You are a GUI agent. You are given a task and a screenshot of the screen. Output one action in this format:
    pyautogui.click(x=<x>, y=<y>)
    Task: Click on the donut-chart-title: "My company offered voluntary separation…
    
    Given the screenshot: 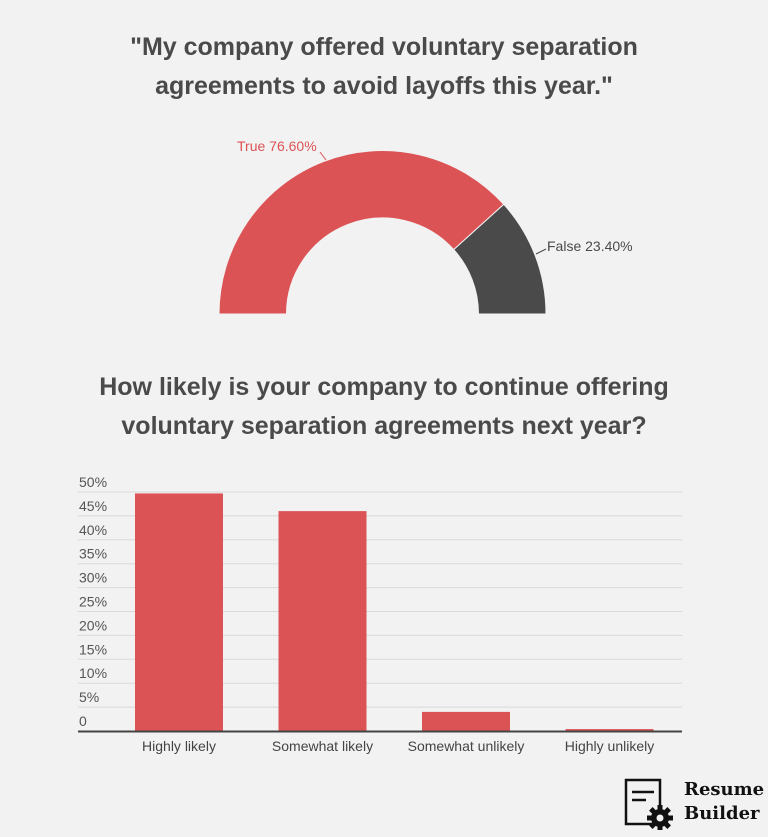 What is the action you would take?
    pyautogui.click(x=384, y=67)
    